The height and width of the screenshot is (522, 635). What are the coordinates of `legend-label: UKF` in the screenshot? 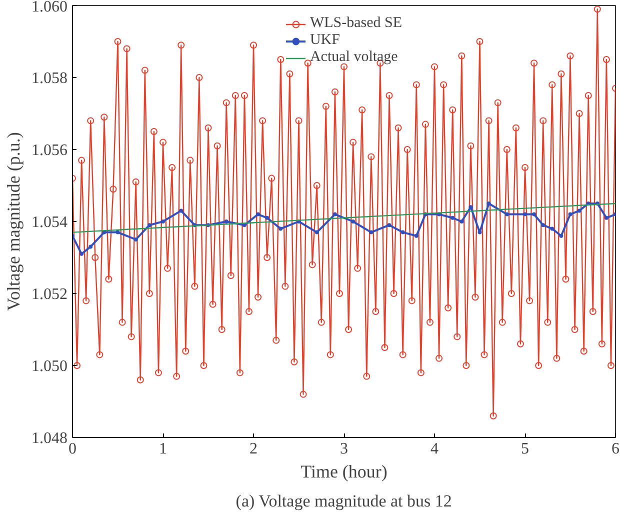 It's located at (325, 40).